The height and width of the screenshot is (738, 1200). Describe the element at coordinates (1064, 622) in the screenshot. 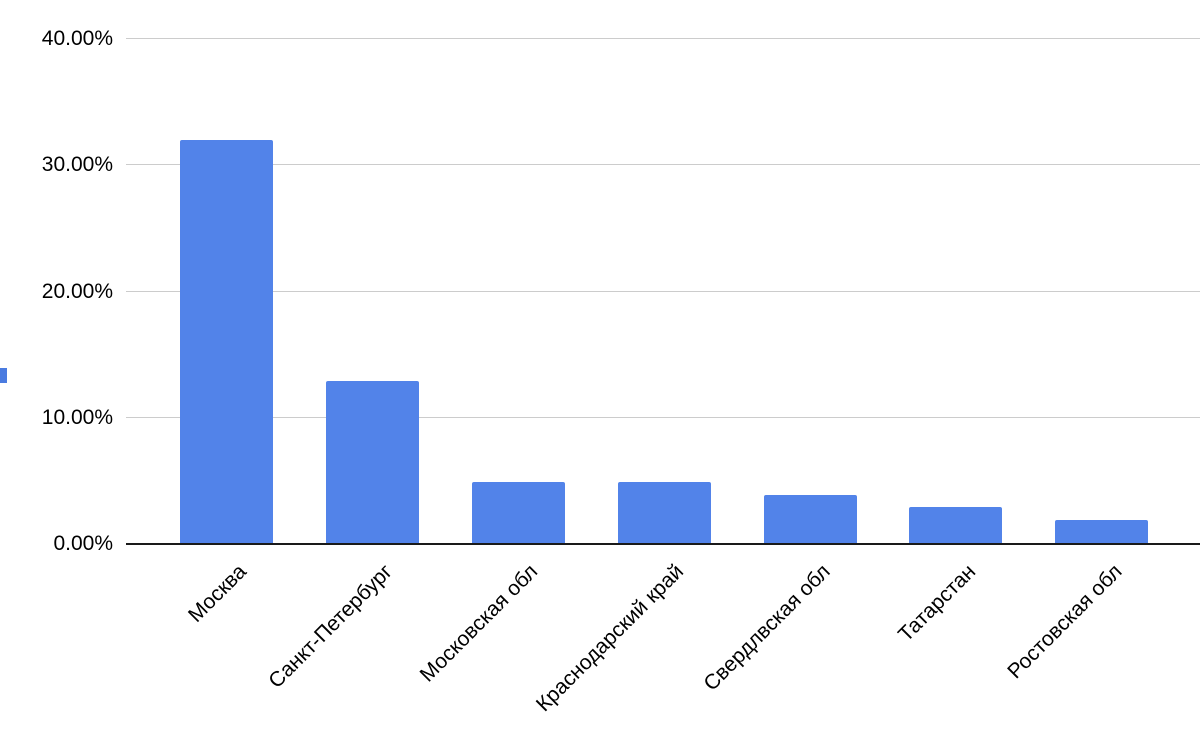

I see `x-category-label: Ростовская обл` at that location.